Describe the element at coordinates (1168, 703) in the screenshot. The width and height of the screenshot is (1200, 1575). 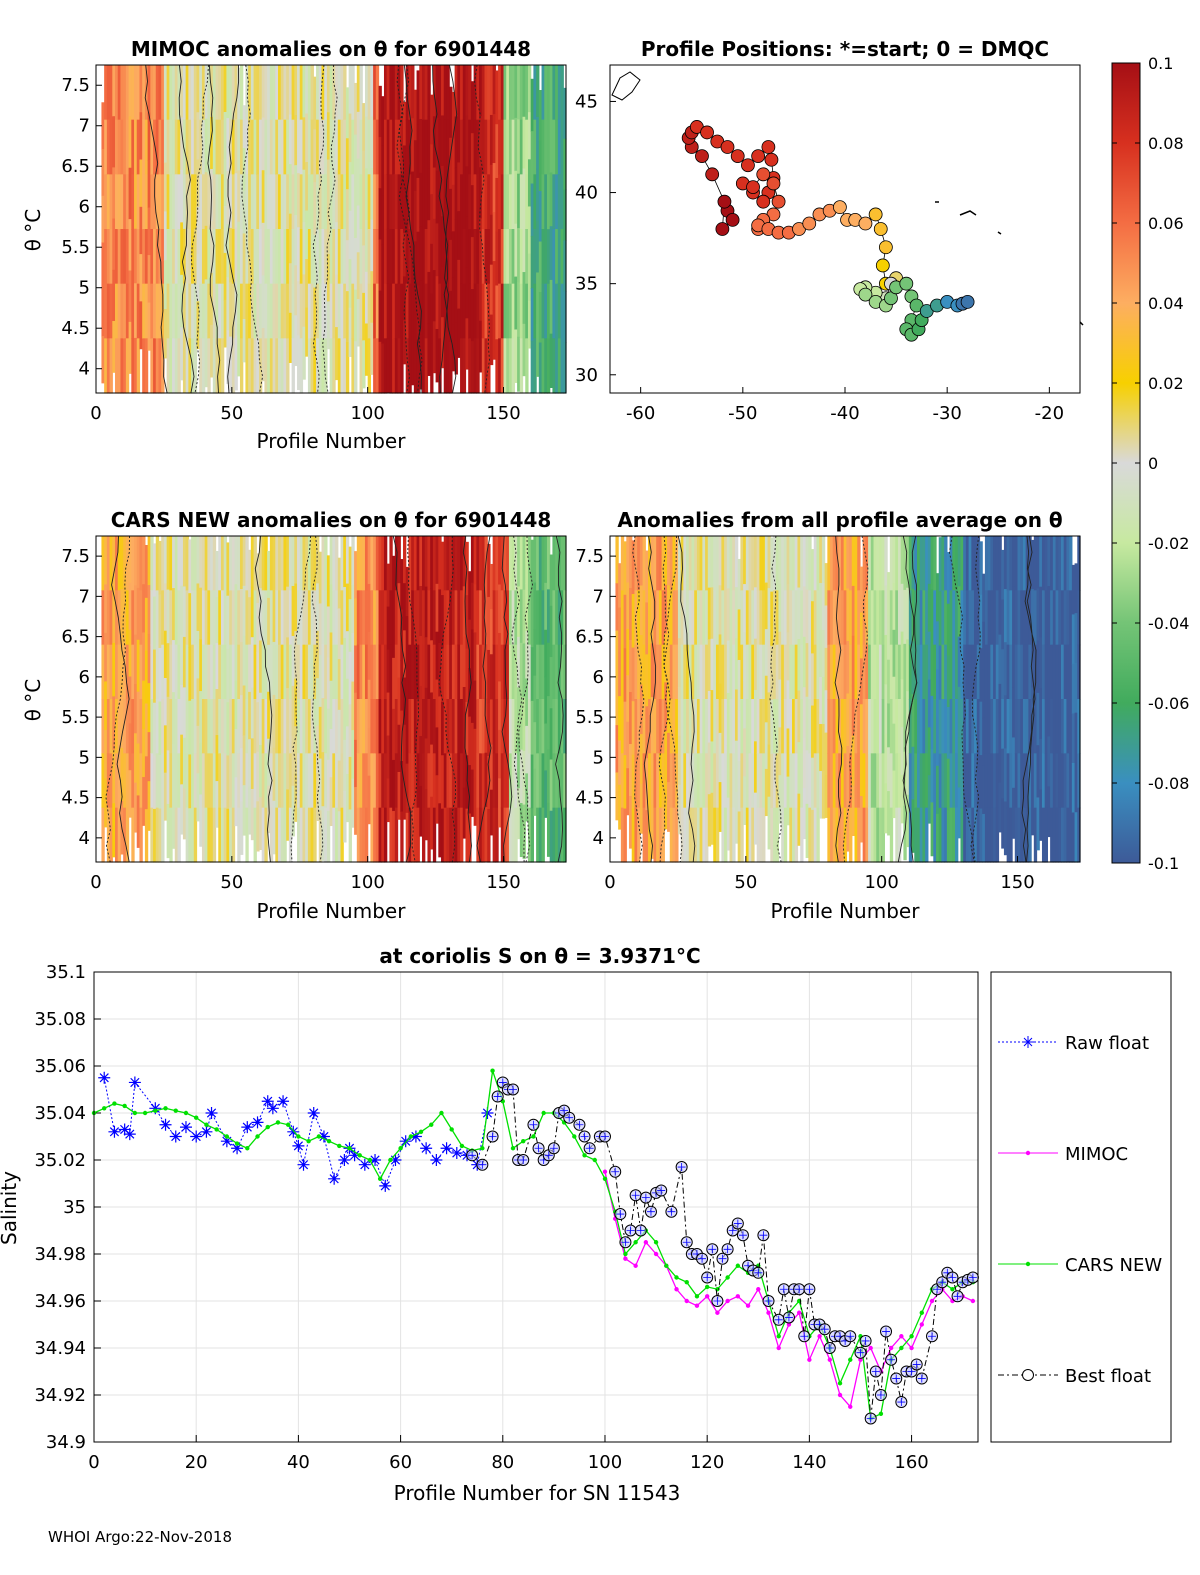
I see `colorbar-tick-label: -0.06` at that location.